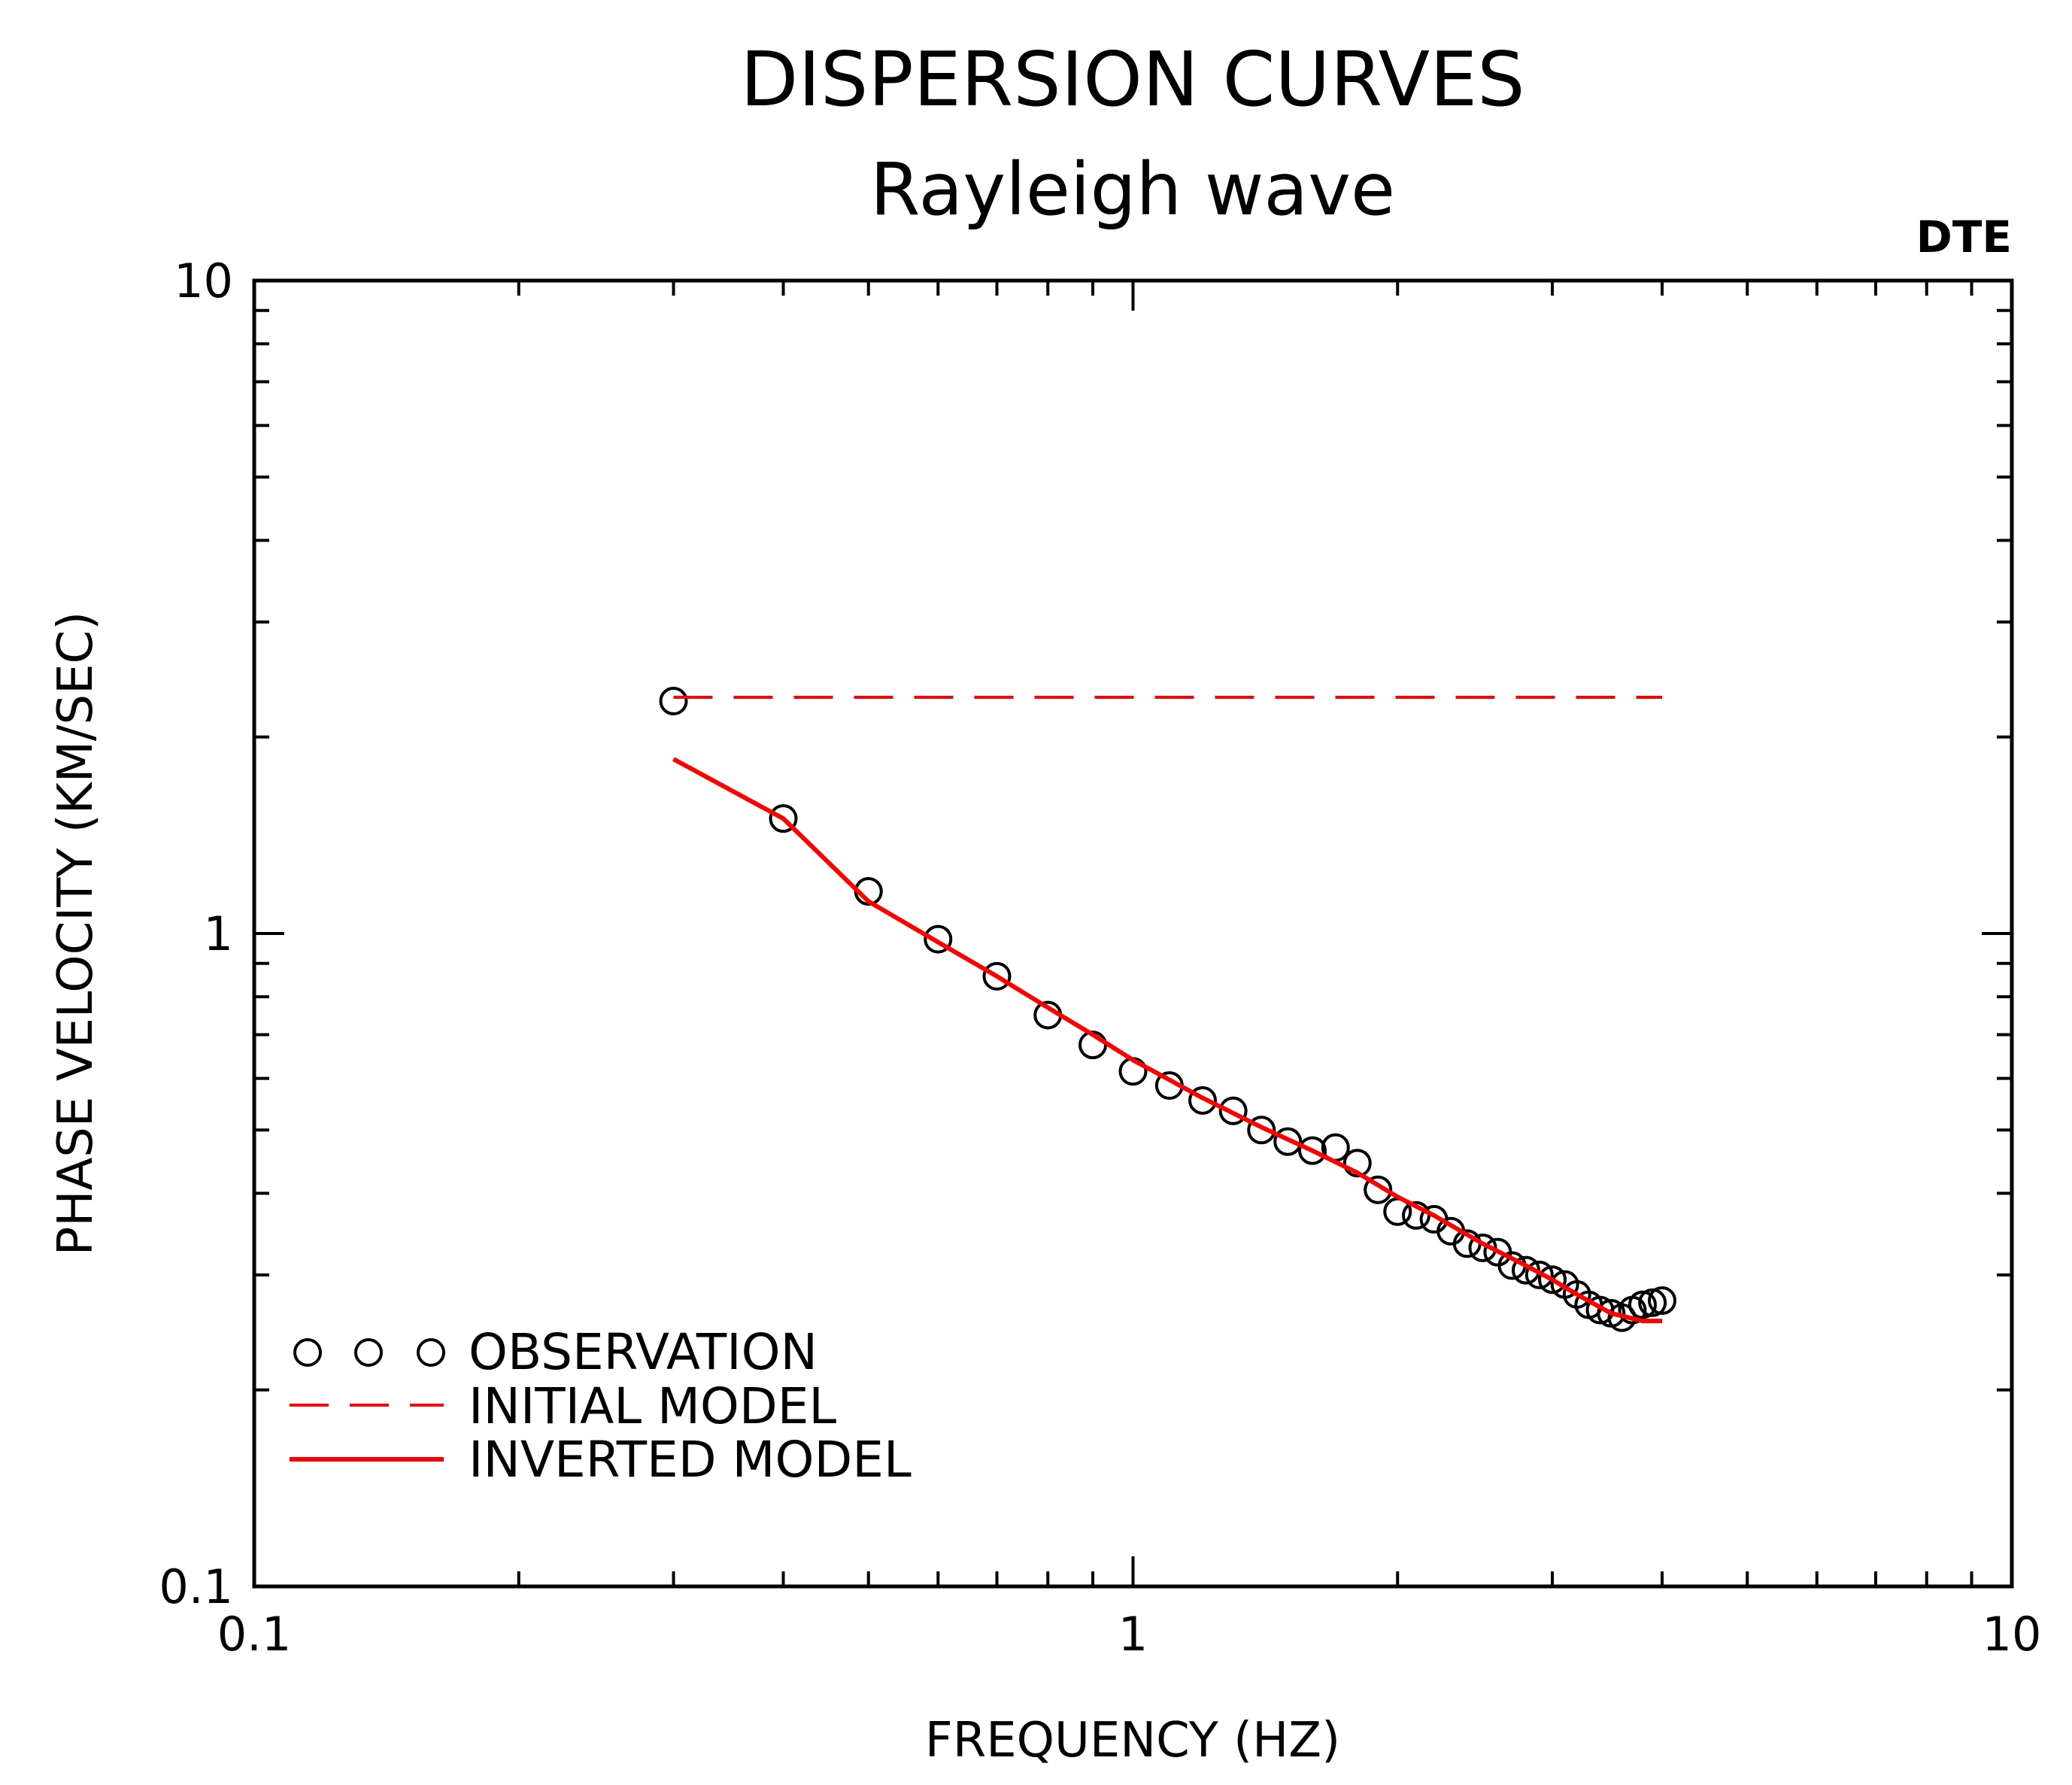  I want to click on y-tick-label: 1, so click(218, 933).